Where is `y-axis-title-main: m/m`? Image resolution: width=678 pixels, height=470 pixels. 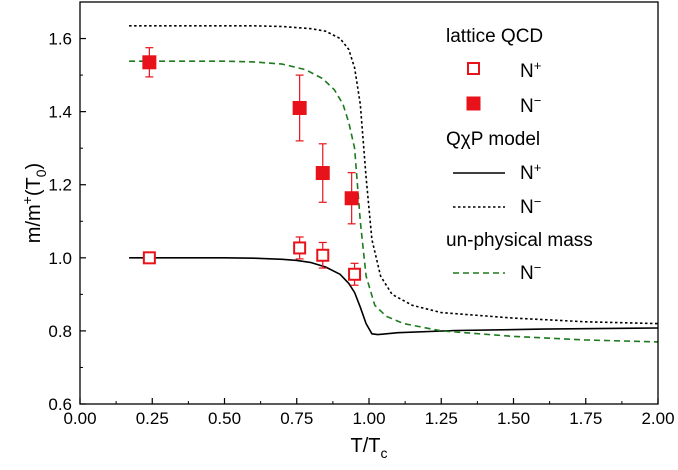
y-axis-title-main: m/m is located at coordinates (34, 223).